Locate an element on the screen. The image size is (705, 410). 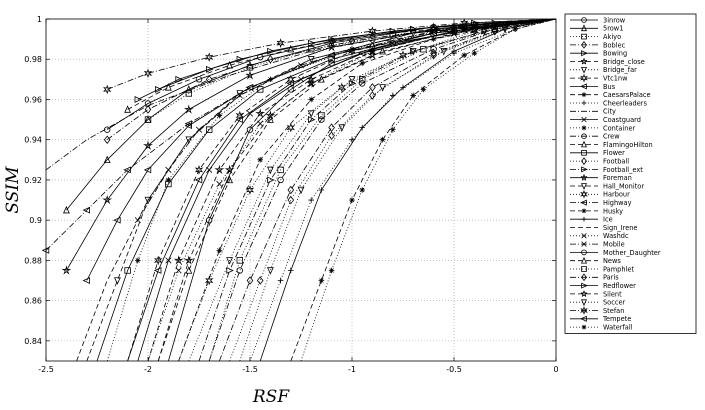
y-tick-label: 0.86 is located at coordinates (33, 301).